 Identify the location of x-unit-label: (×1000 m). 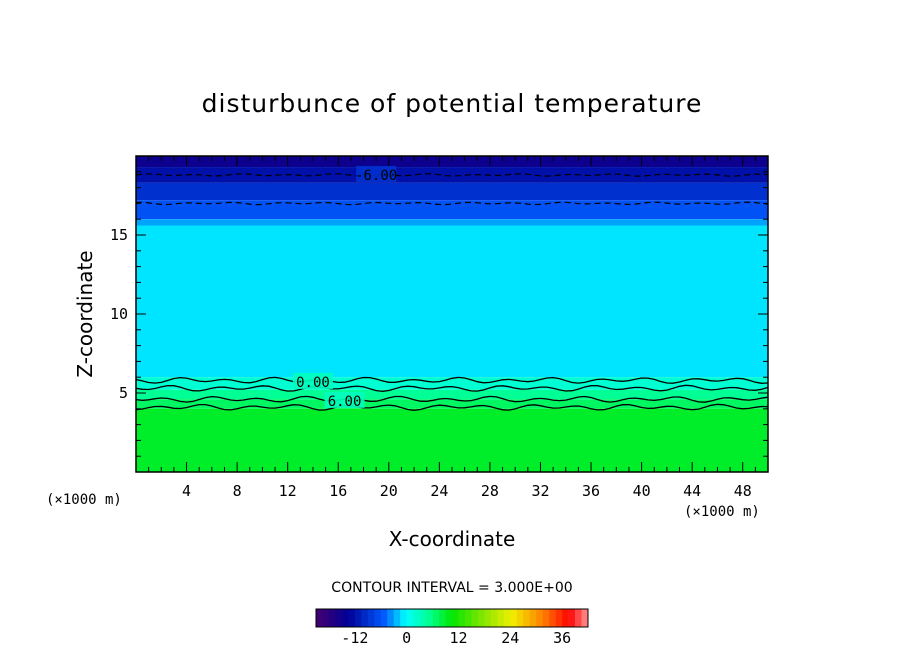
(722, 512).